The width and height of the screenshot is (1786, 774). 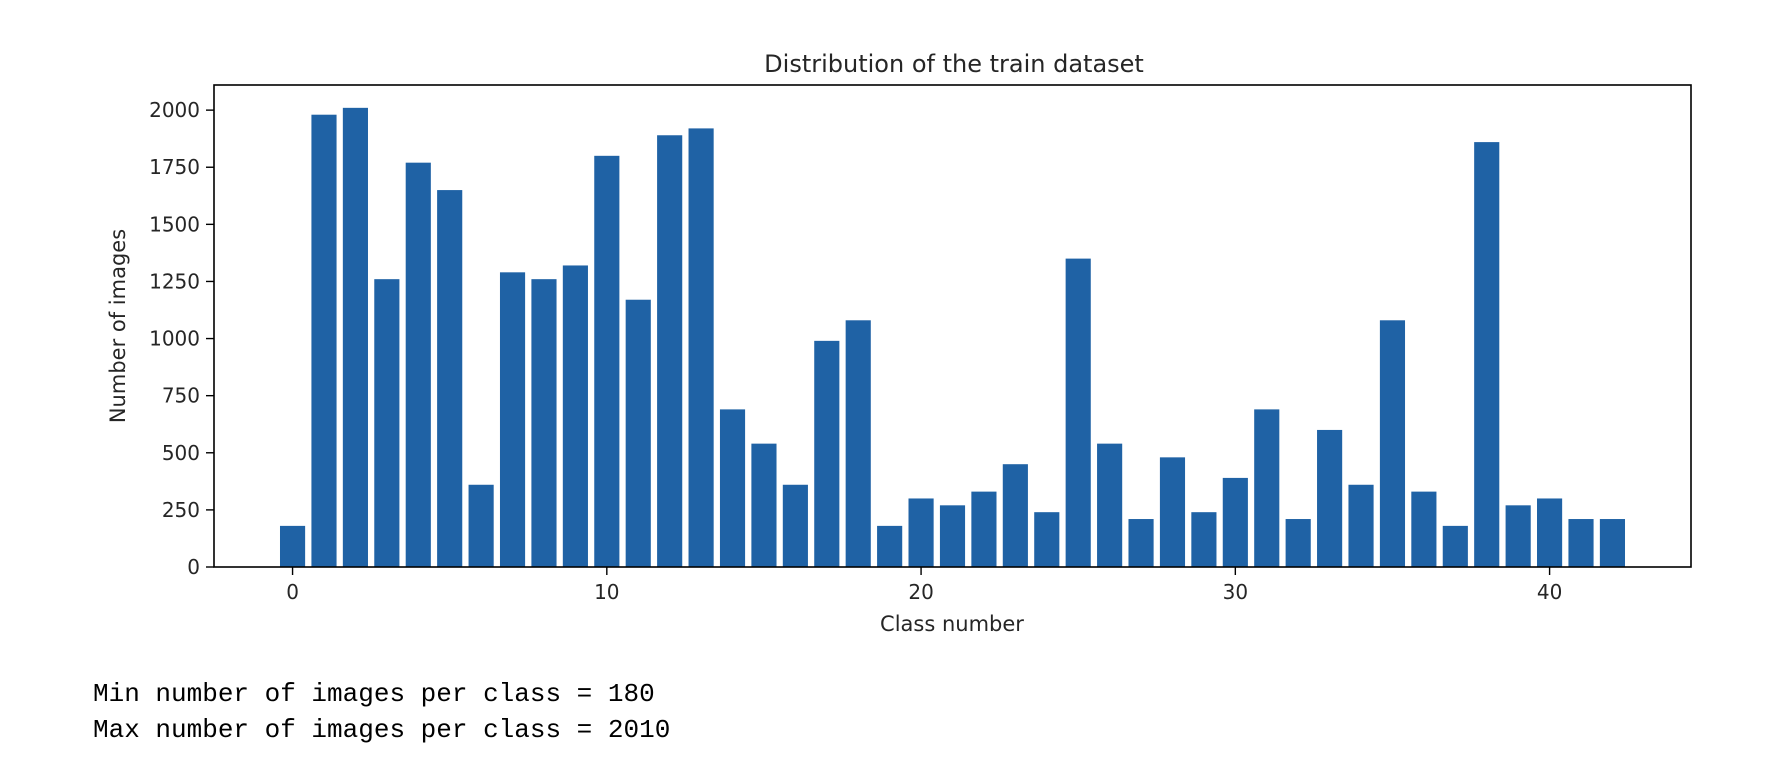 I want to click on y-tick-label: 750, so click(x=181, y=396).